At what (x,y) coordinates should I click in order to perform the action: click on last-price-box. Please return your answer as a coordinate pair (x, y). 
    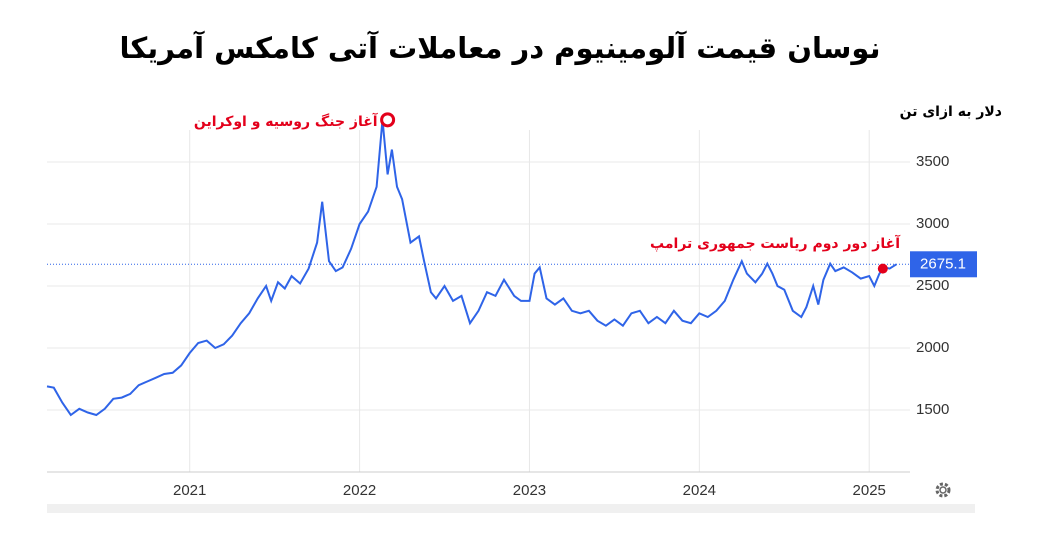
    Looking at the image, I should click on (943, 264).